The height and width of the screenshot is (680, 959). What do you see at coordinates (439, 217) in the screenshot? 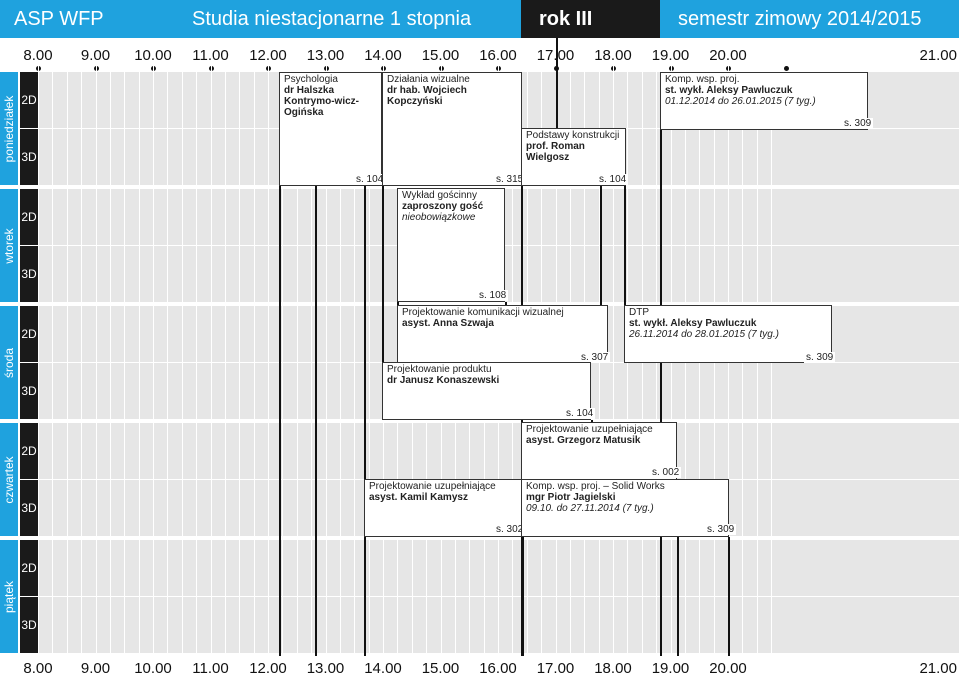
I see `event-note: nieobowiązkowe` at bounding box center [439, 217].